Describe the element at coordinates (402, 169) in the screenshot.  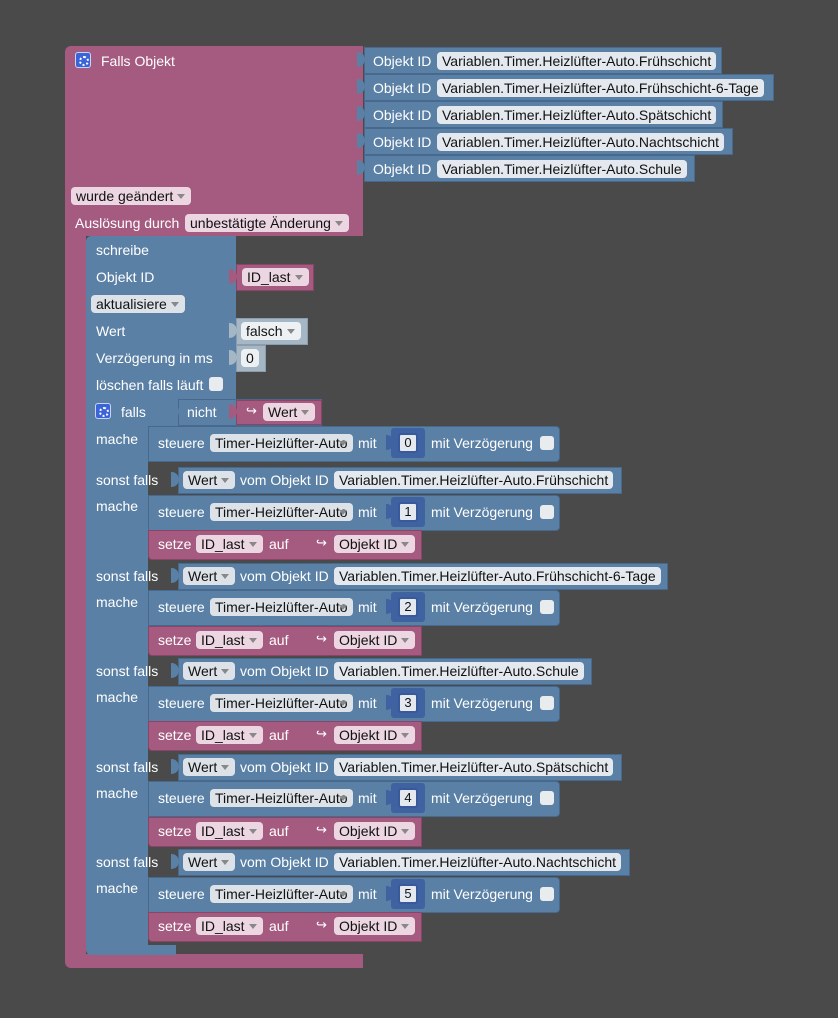
I see `object-id-label: Objekt ID` at that location.